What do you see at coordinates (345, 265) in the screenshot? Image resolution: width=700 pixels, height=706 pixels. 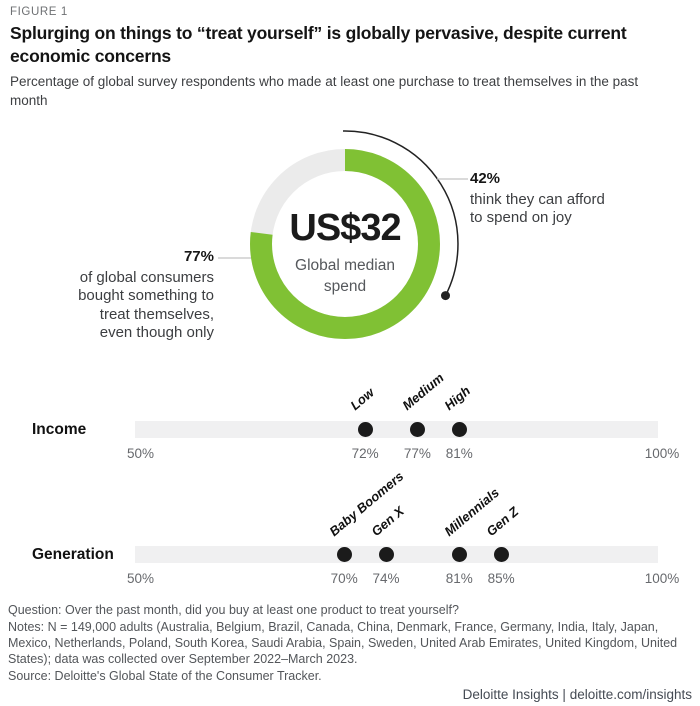 I see `donut-center-label-line1: Global median` at bounding box center [345, 265].